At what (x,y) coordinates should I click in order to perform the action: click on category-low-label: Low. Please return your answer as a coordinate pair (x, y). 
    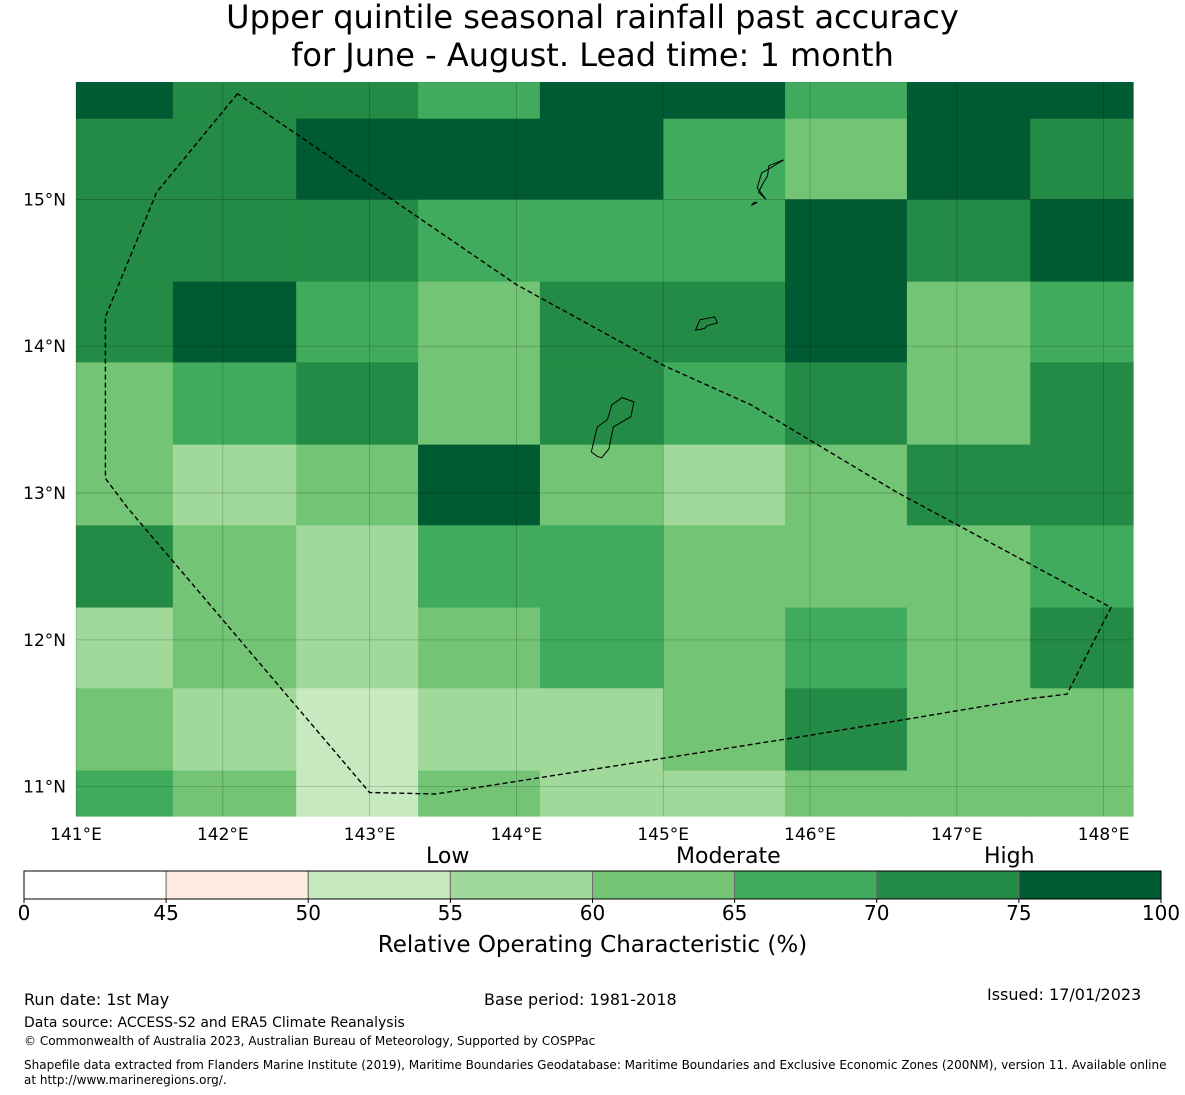
    Looking at the image, I should click on (448, 856).